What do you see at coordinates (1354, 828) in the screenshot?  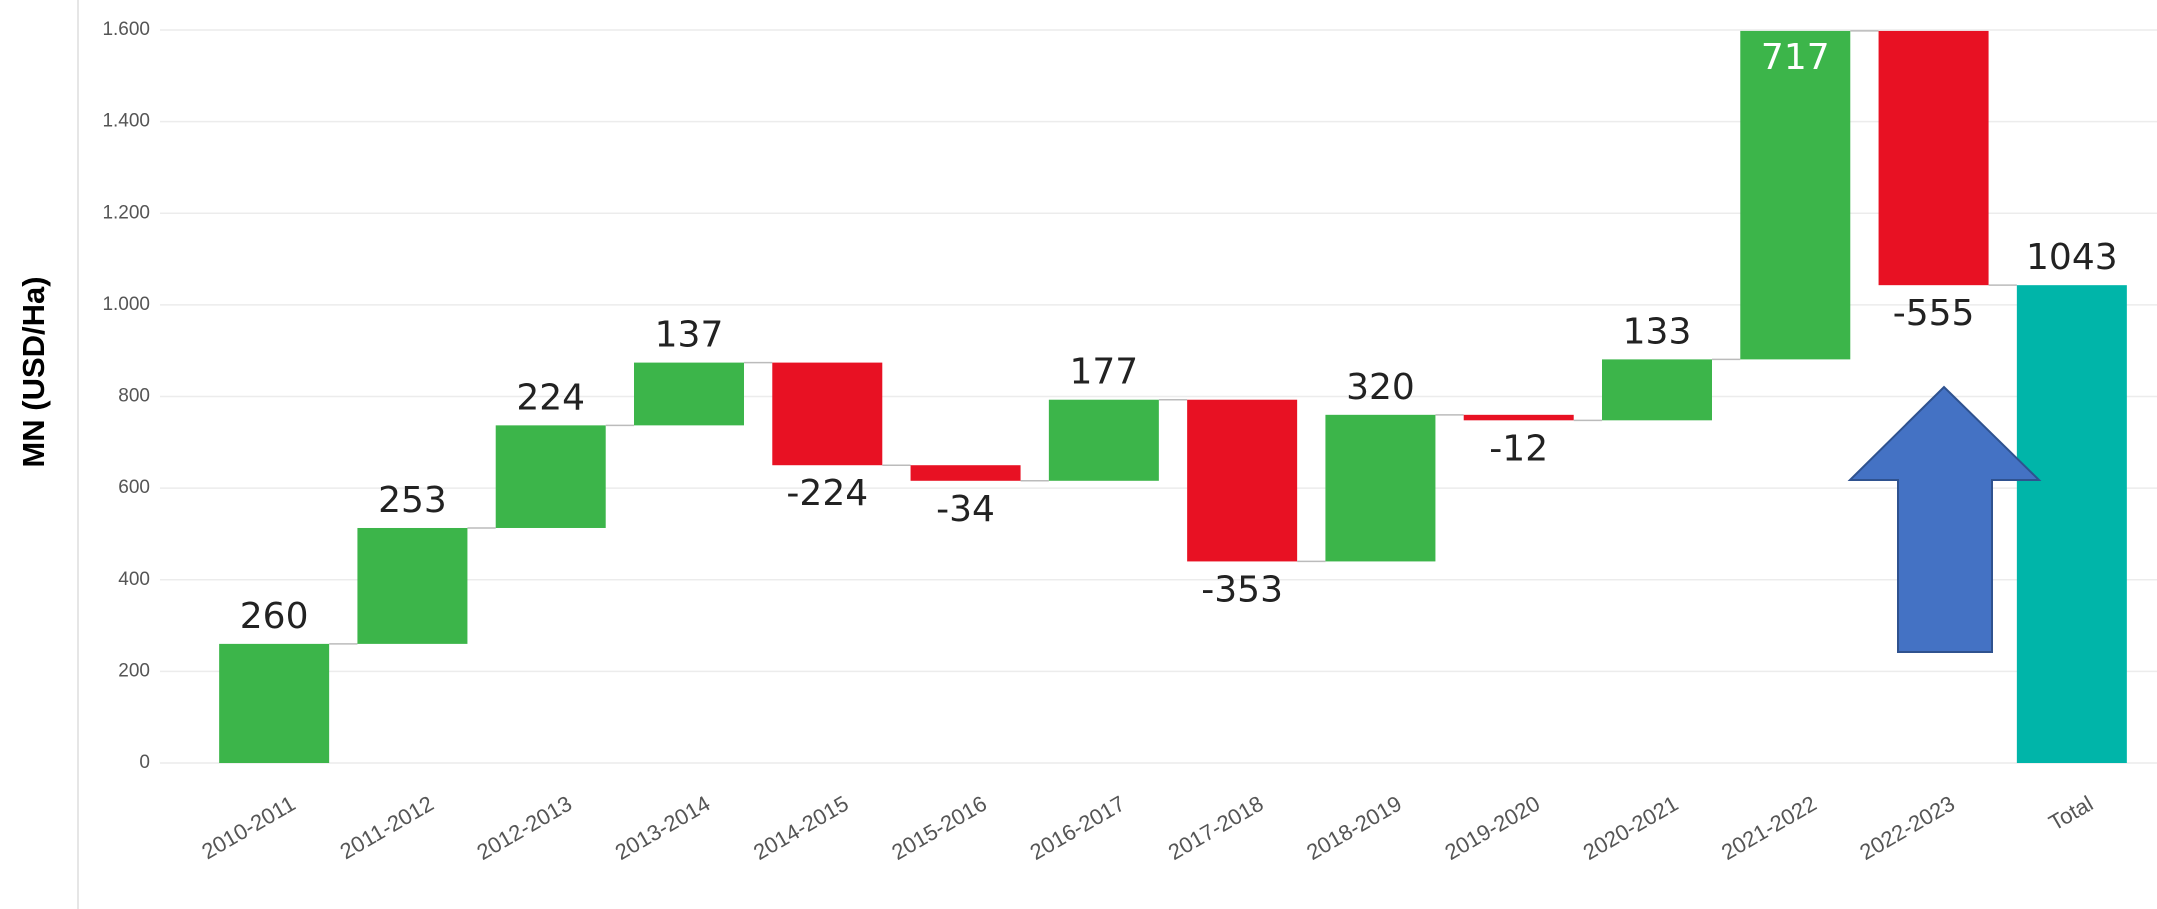 I see `x-tick-label: 2018-2019` at bounding box center [1354, 828].